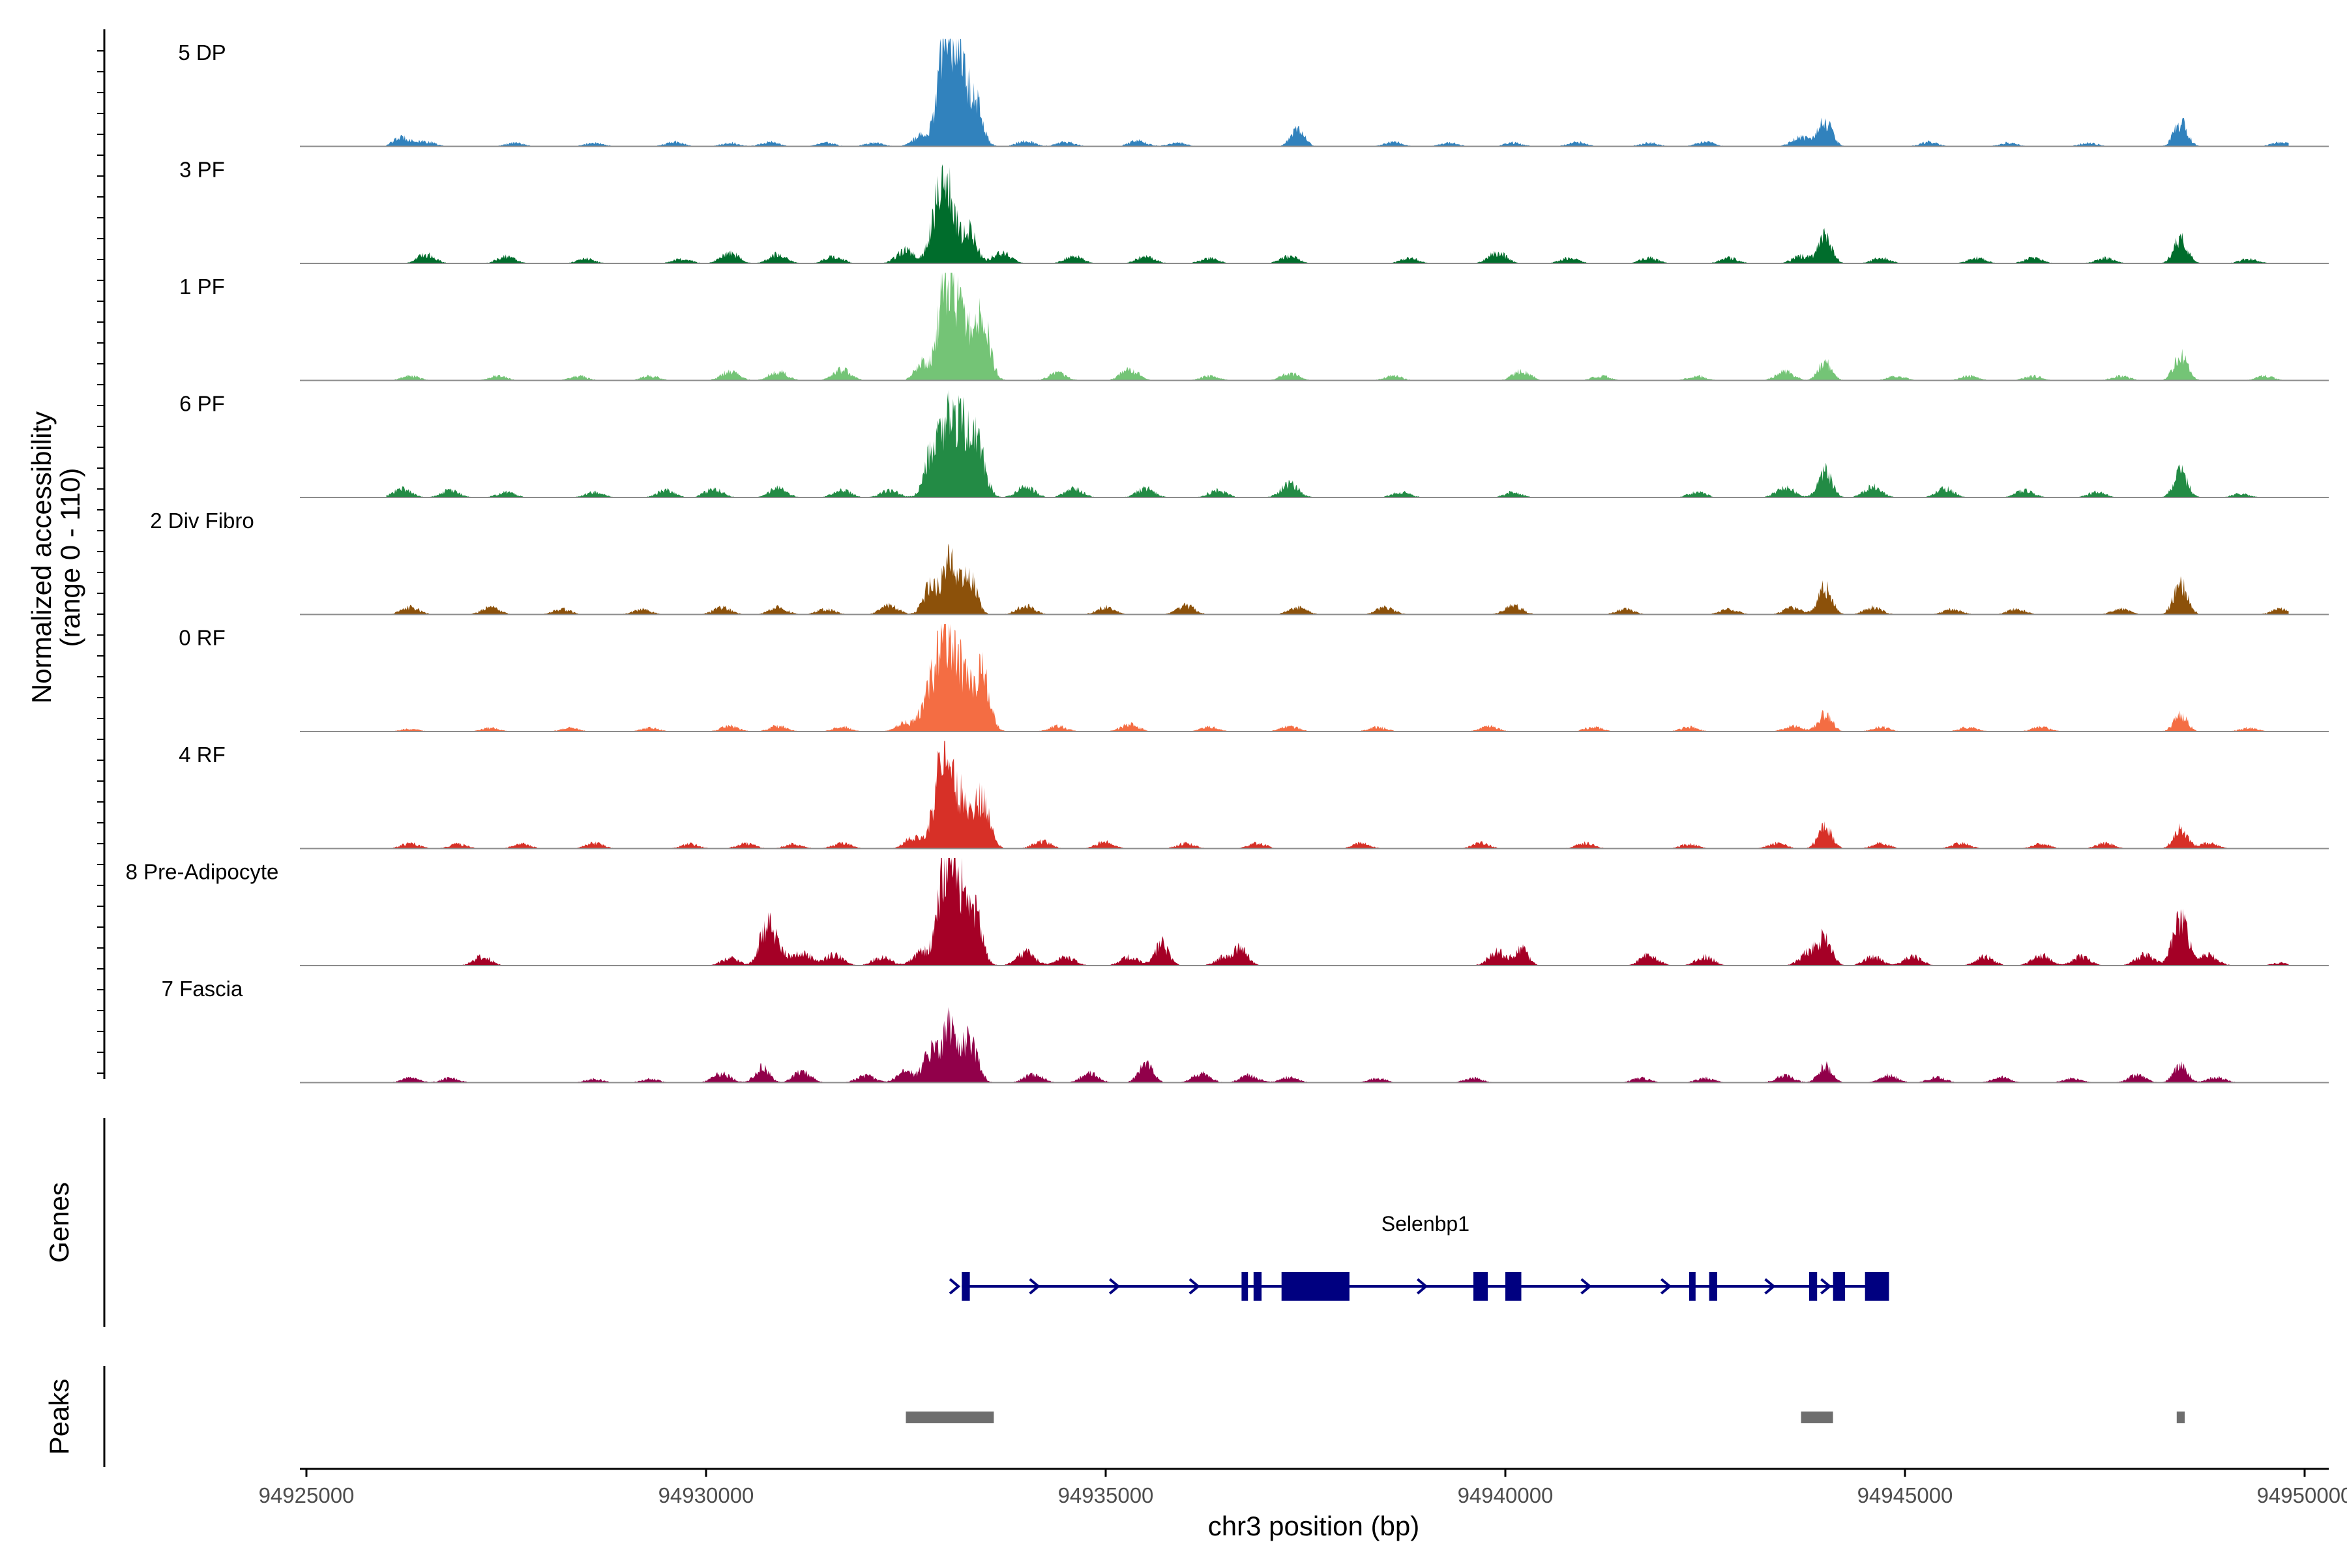 The width and height of the screenshot is (2347, 1568). Describe the element at coordinates (1245, 1030) in the screenshot. I see `track-9: 7 Fascia` at that location.